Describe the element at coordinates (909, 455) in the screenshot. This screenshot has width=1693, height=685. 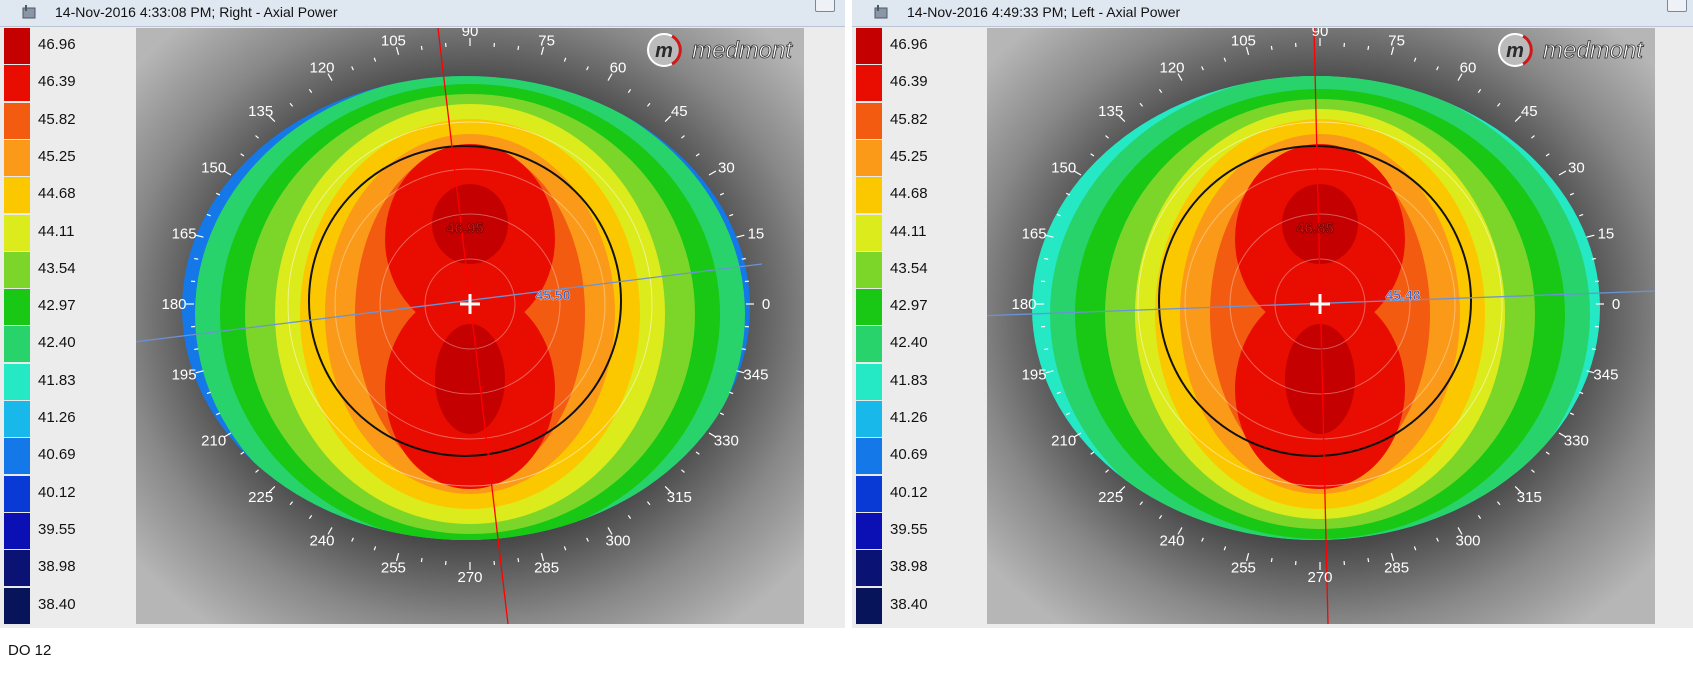
I see `legend-value: 40.69` at that location.